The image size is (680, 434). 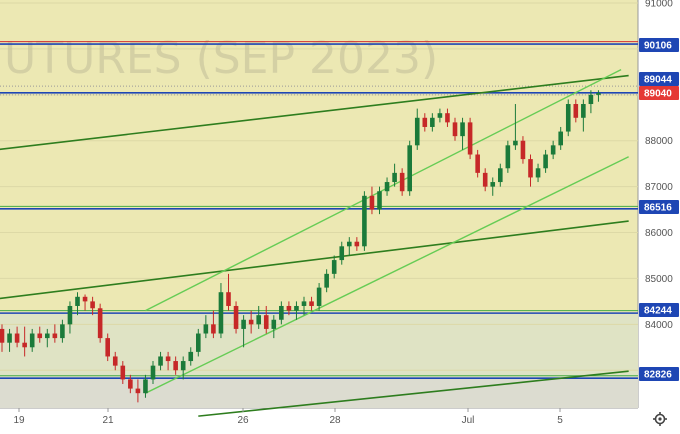 I want to click on price-tag: 90106, so click(x=659, y=45).